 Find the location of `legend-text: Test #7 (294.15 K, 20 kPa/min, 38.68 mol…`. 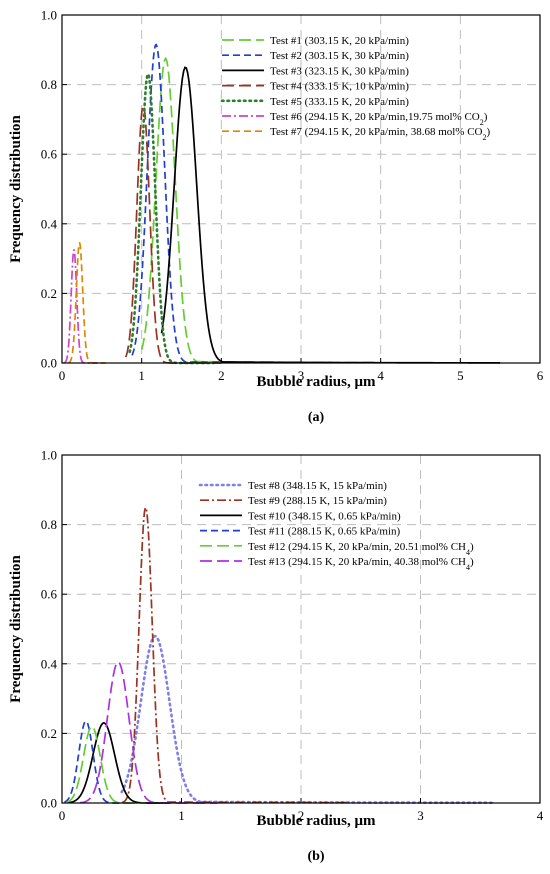

legend-text: Test #7 (294.15 K, 20 kPa/min, 38.68 mol… is located at coordinates (376, 132).